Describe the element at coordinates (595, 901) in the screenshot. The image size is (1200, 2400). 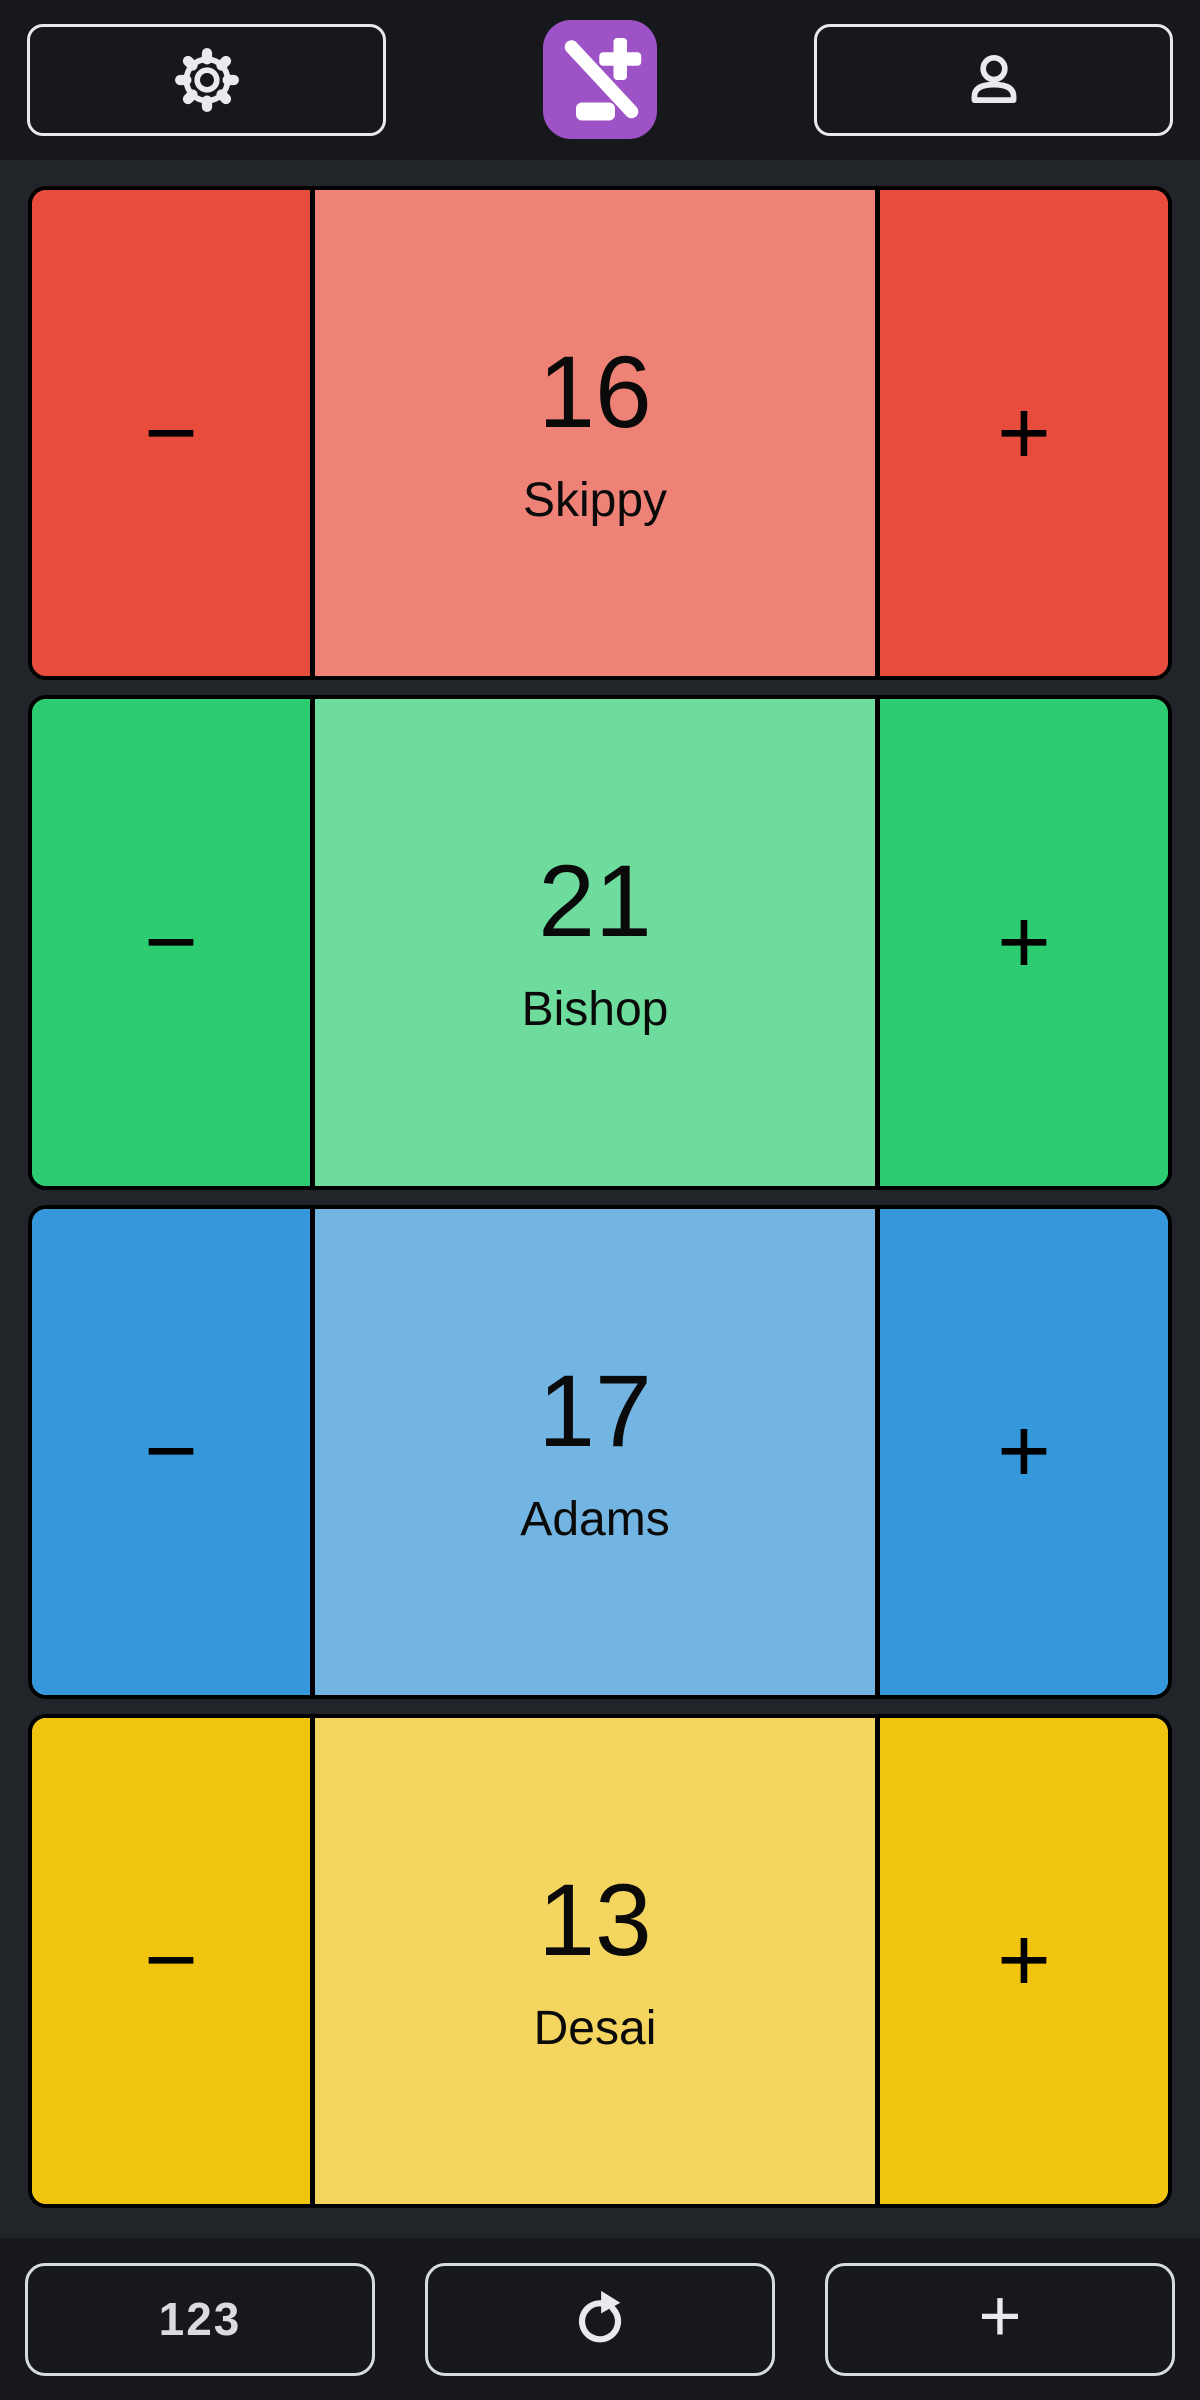
I see `player-score: 21` at that location.